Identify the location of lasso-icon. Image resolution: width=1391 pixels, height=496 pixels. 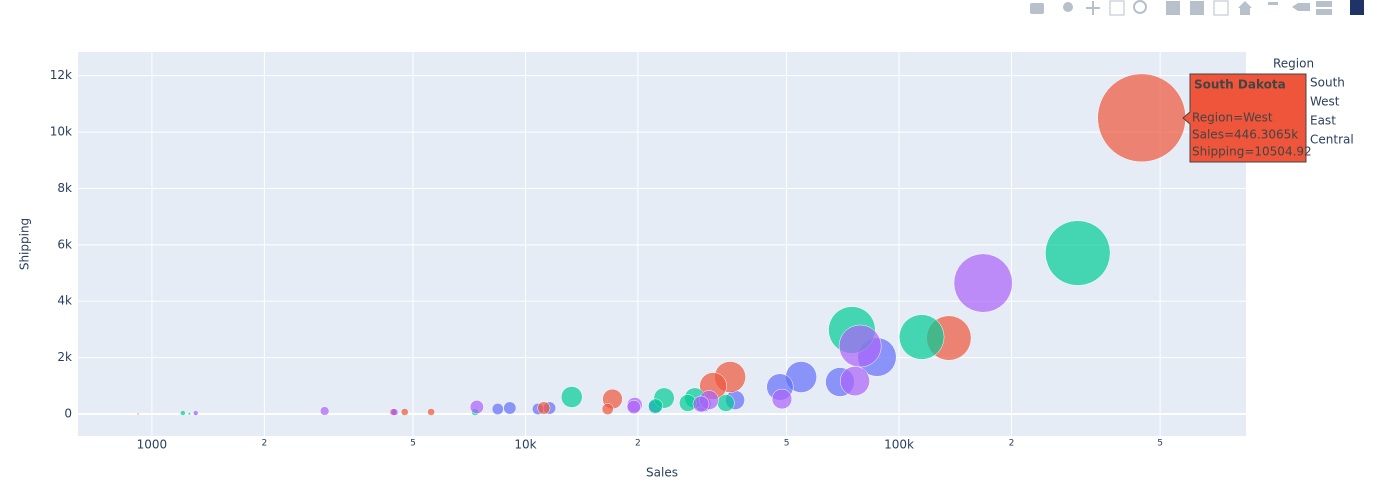
(1140, 7).